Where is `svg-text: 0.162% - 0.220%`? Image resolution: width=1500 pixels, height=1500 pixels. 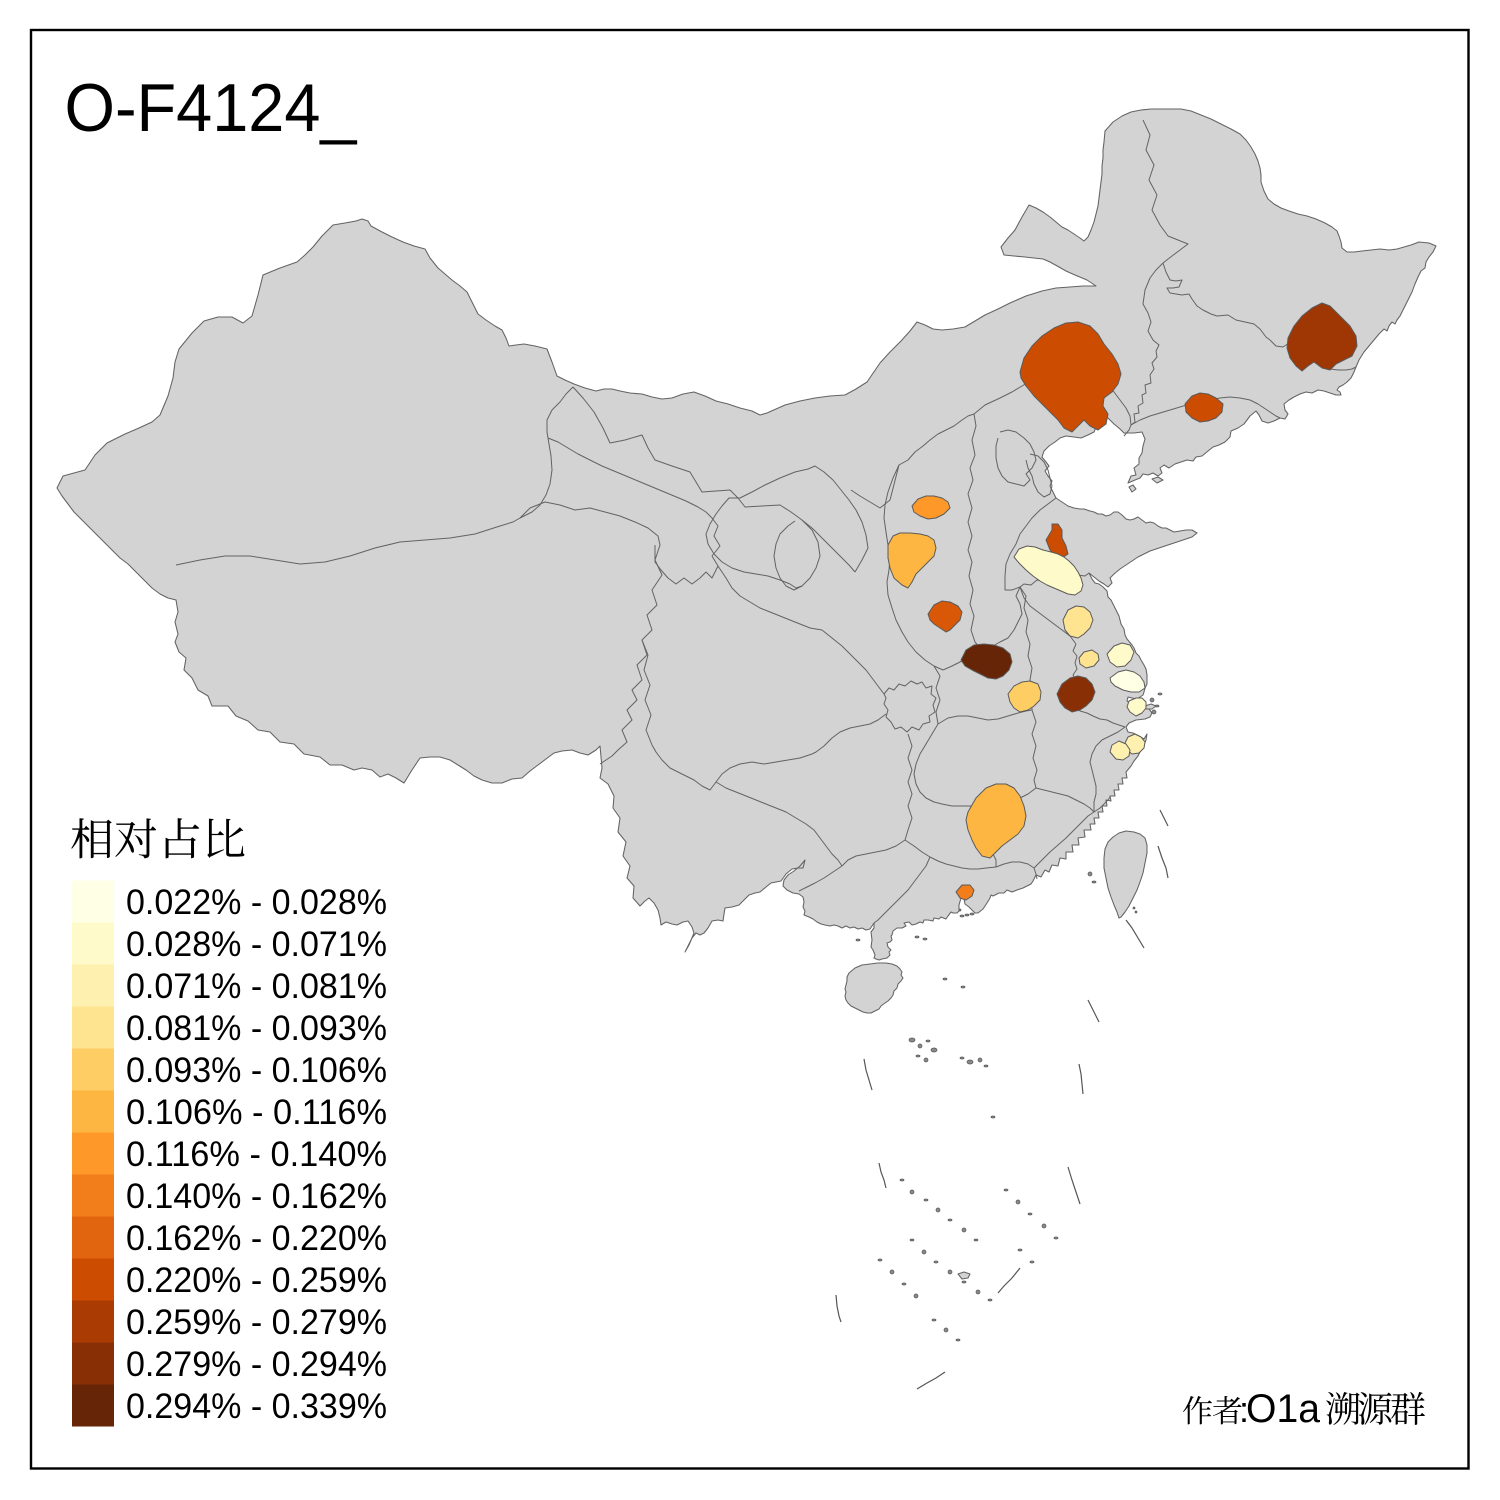
svg-text: 0.162% - 0.220% is located at coordinates (256, 1238).